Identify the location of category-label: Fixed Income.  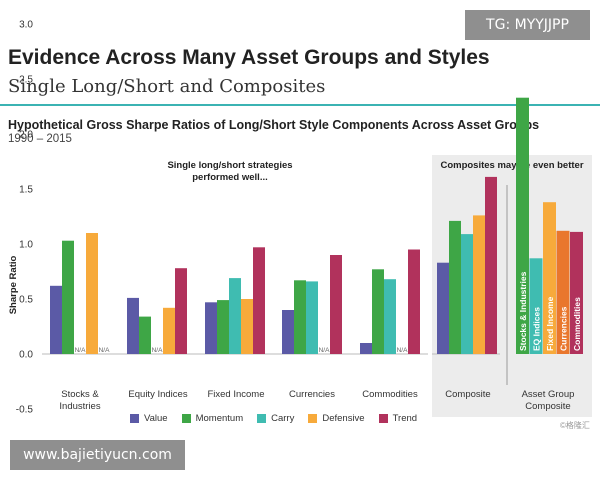
(235, 394).